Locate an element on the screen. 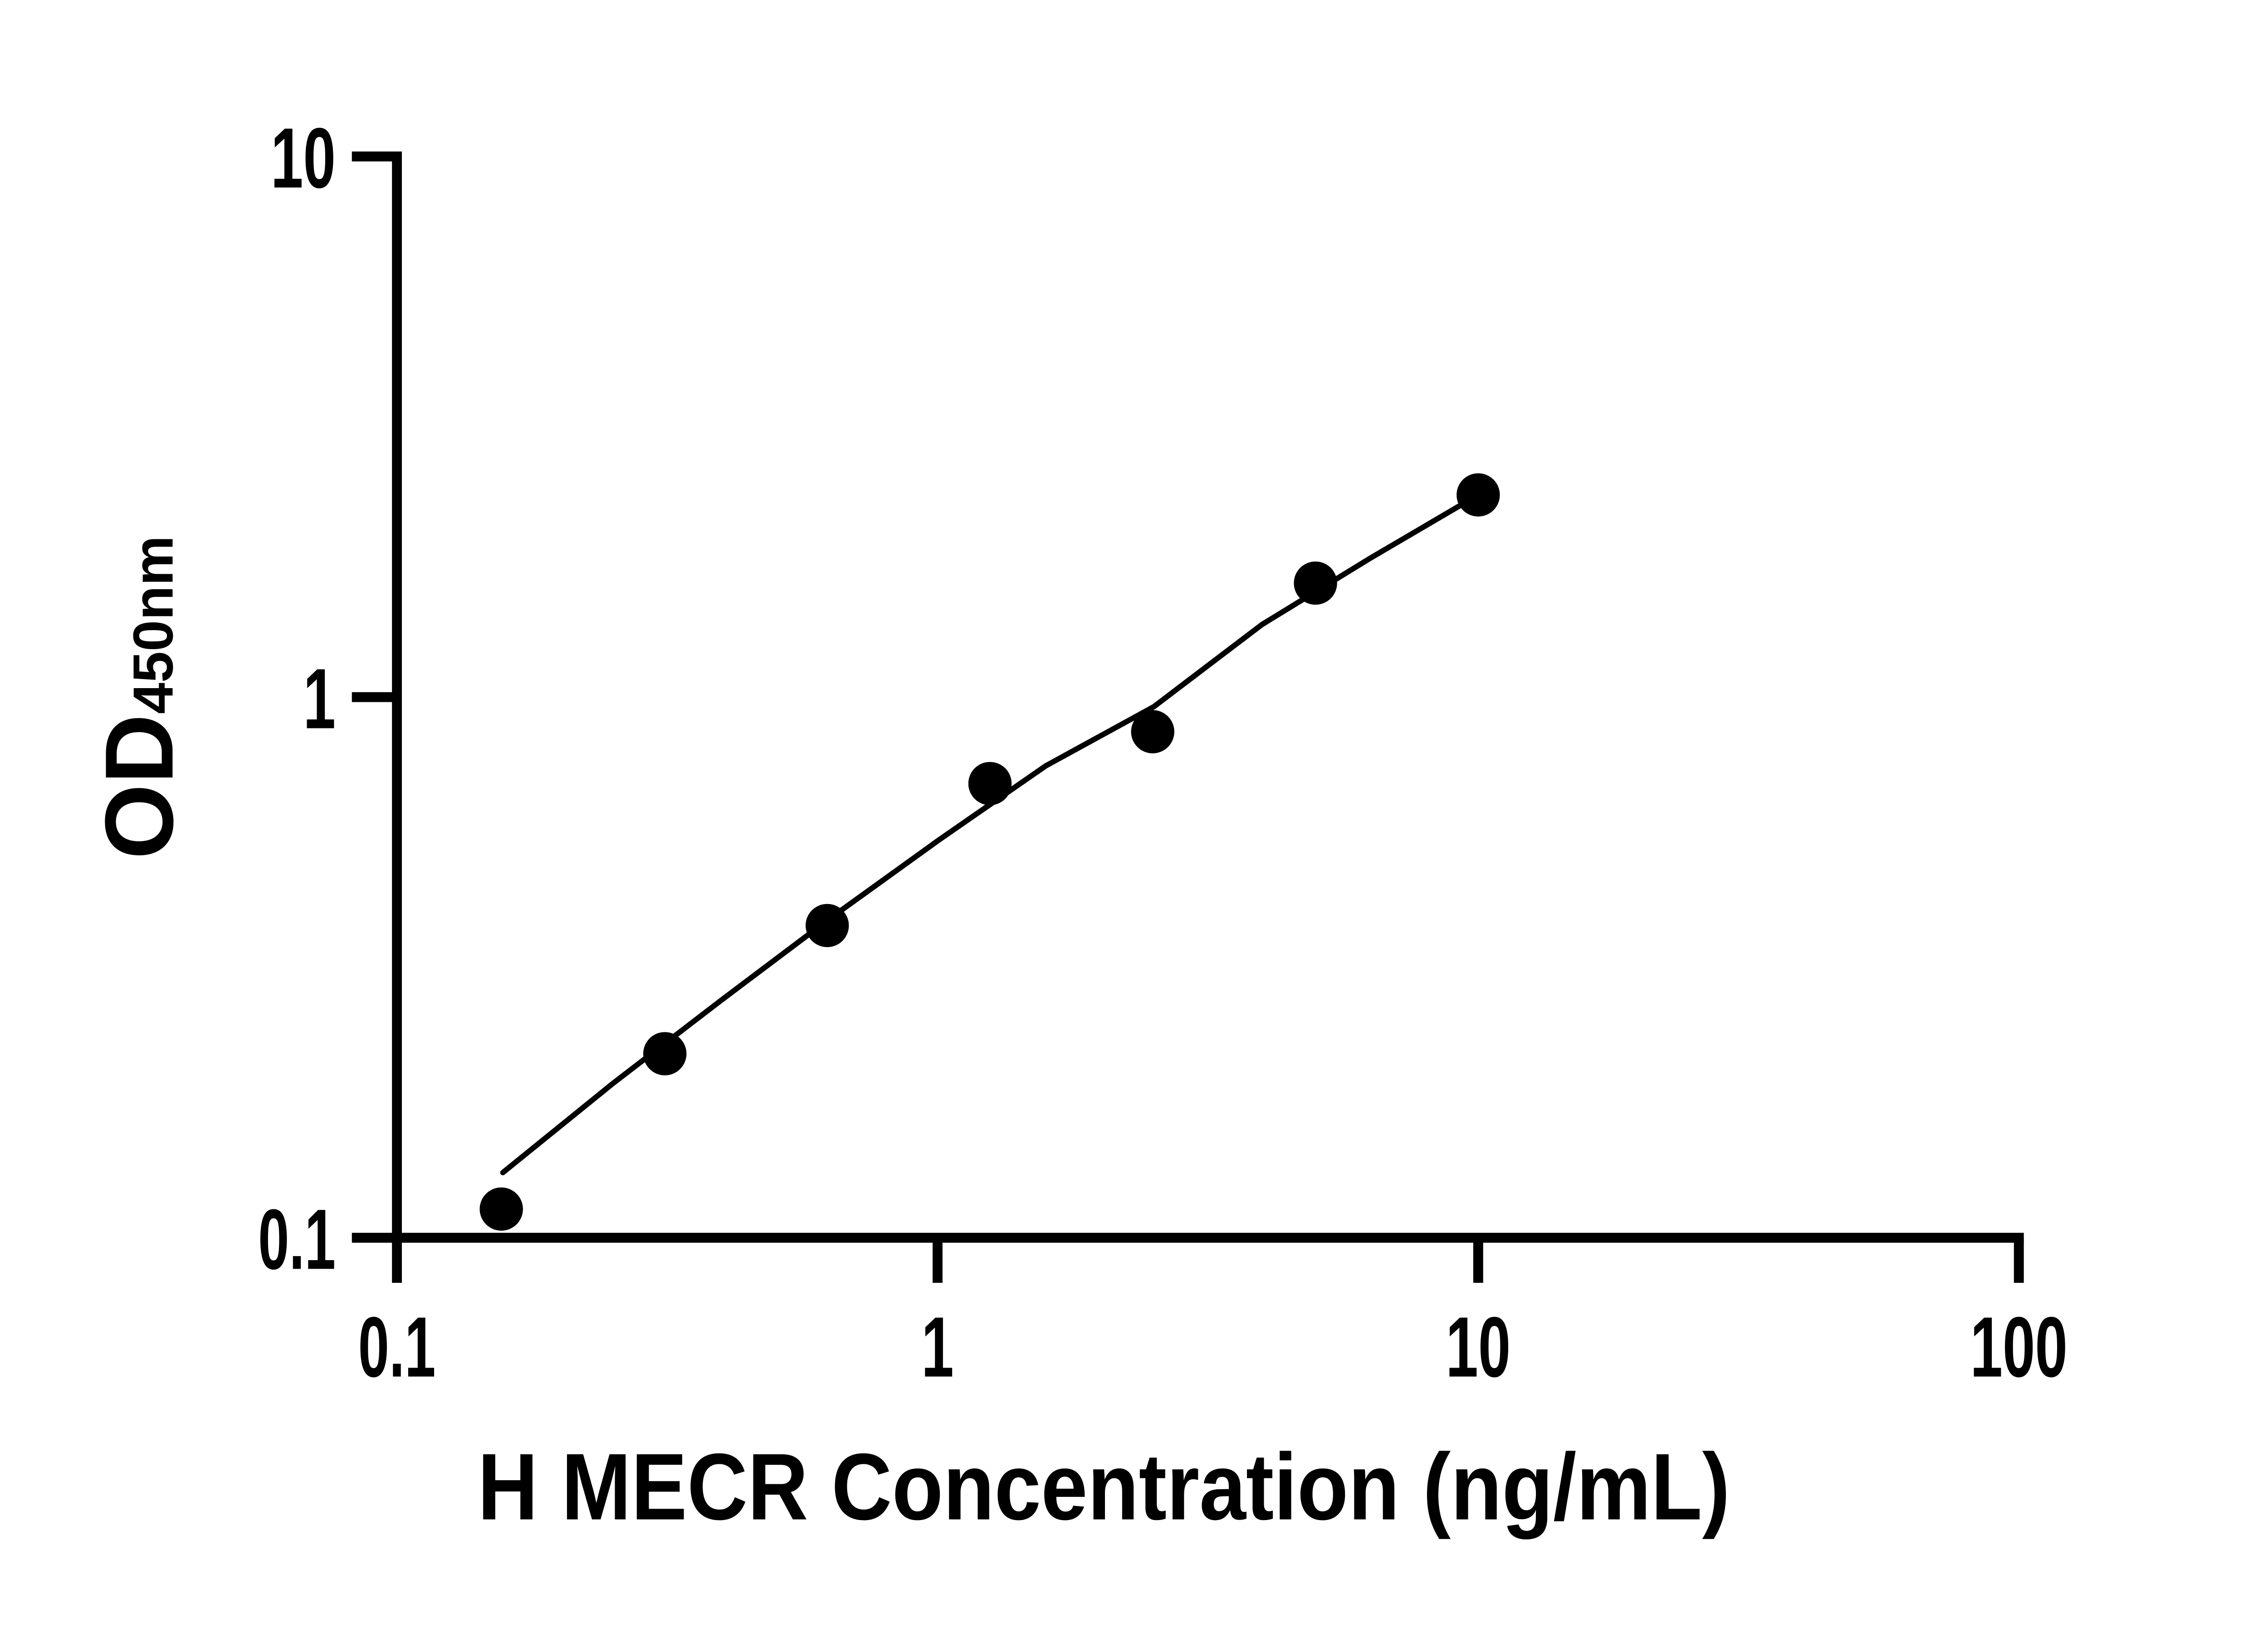 Image resolution: width=2268 pixels, height=1633 pixels. x-axis-tick-labels: 0.1 1 10 100 is located at coordinates (1213, 1347).